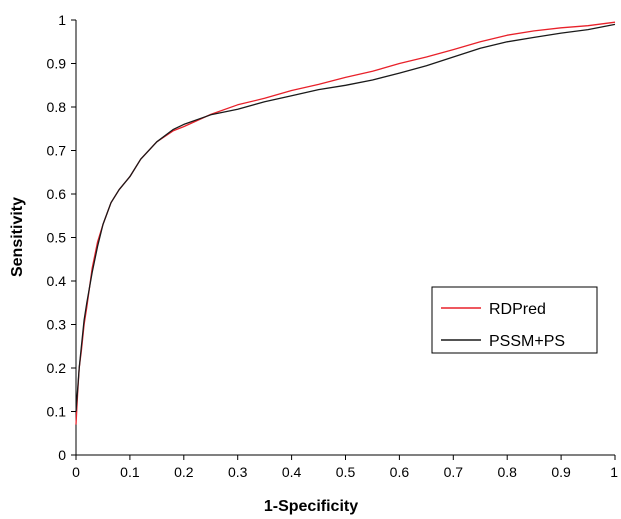 This screenshot has width=621, height=519. What do you see at coordinates (130, 472) in the screenshot?
I see `x-tick-label: 0.1` at bounding box center [130, 472].